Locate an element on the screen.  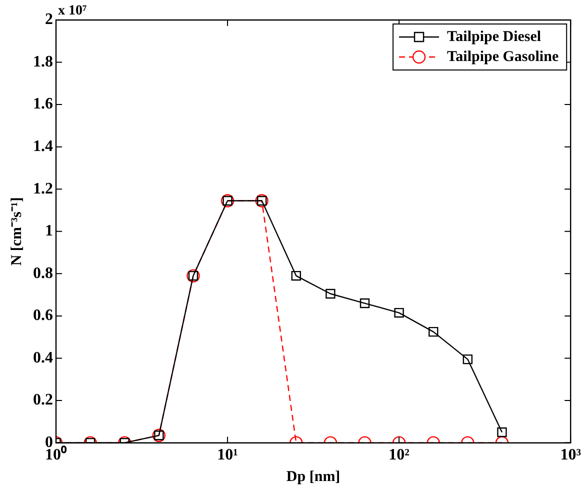
y-tick-label: 1.8 is located at coordinates (43, 61).